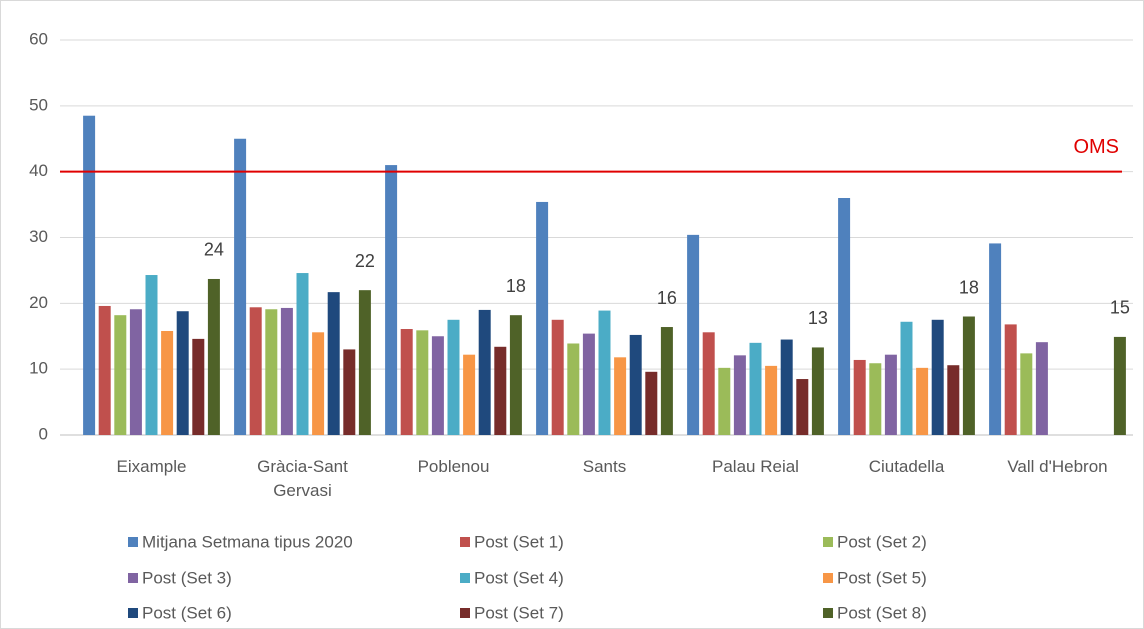 This screenshot has height=629, width=1144. What do you see at coordinates (882, 577) in the screenshot?
I see `legend-label: Post (Set 5)` at bounding box center [882, 577].